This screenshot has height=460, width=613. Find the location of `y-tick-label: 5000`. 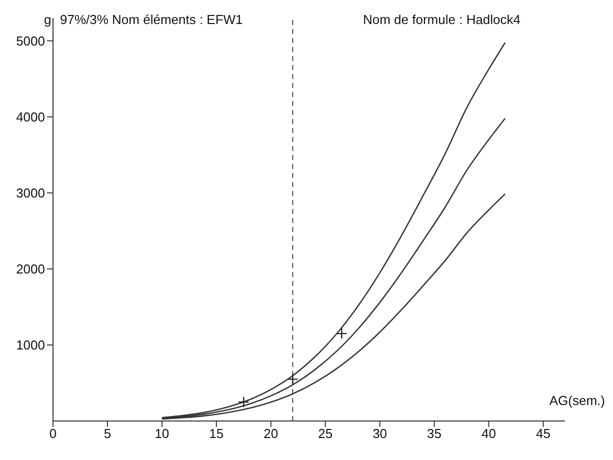

y-tick-label: 5000 is located at coordinates (30, 40).